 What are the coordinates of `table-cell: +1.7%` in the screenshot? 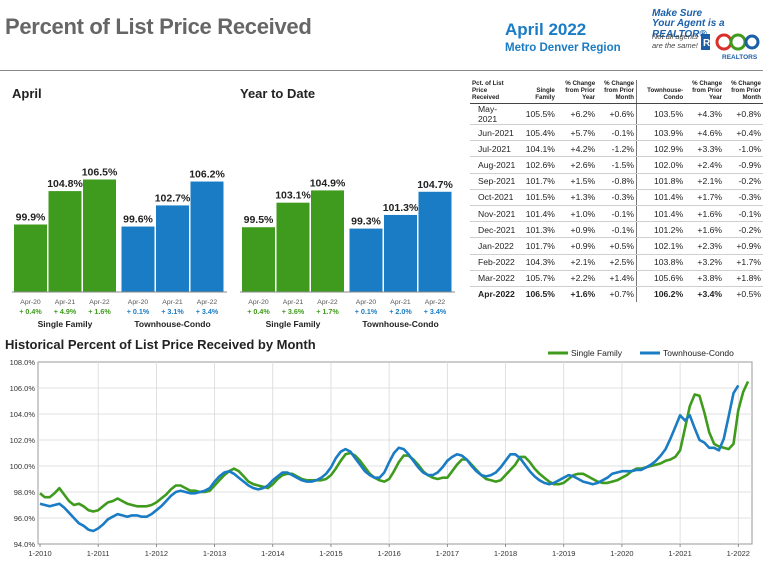 It's located at (743, 262).